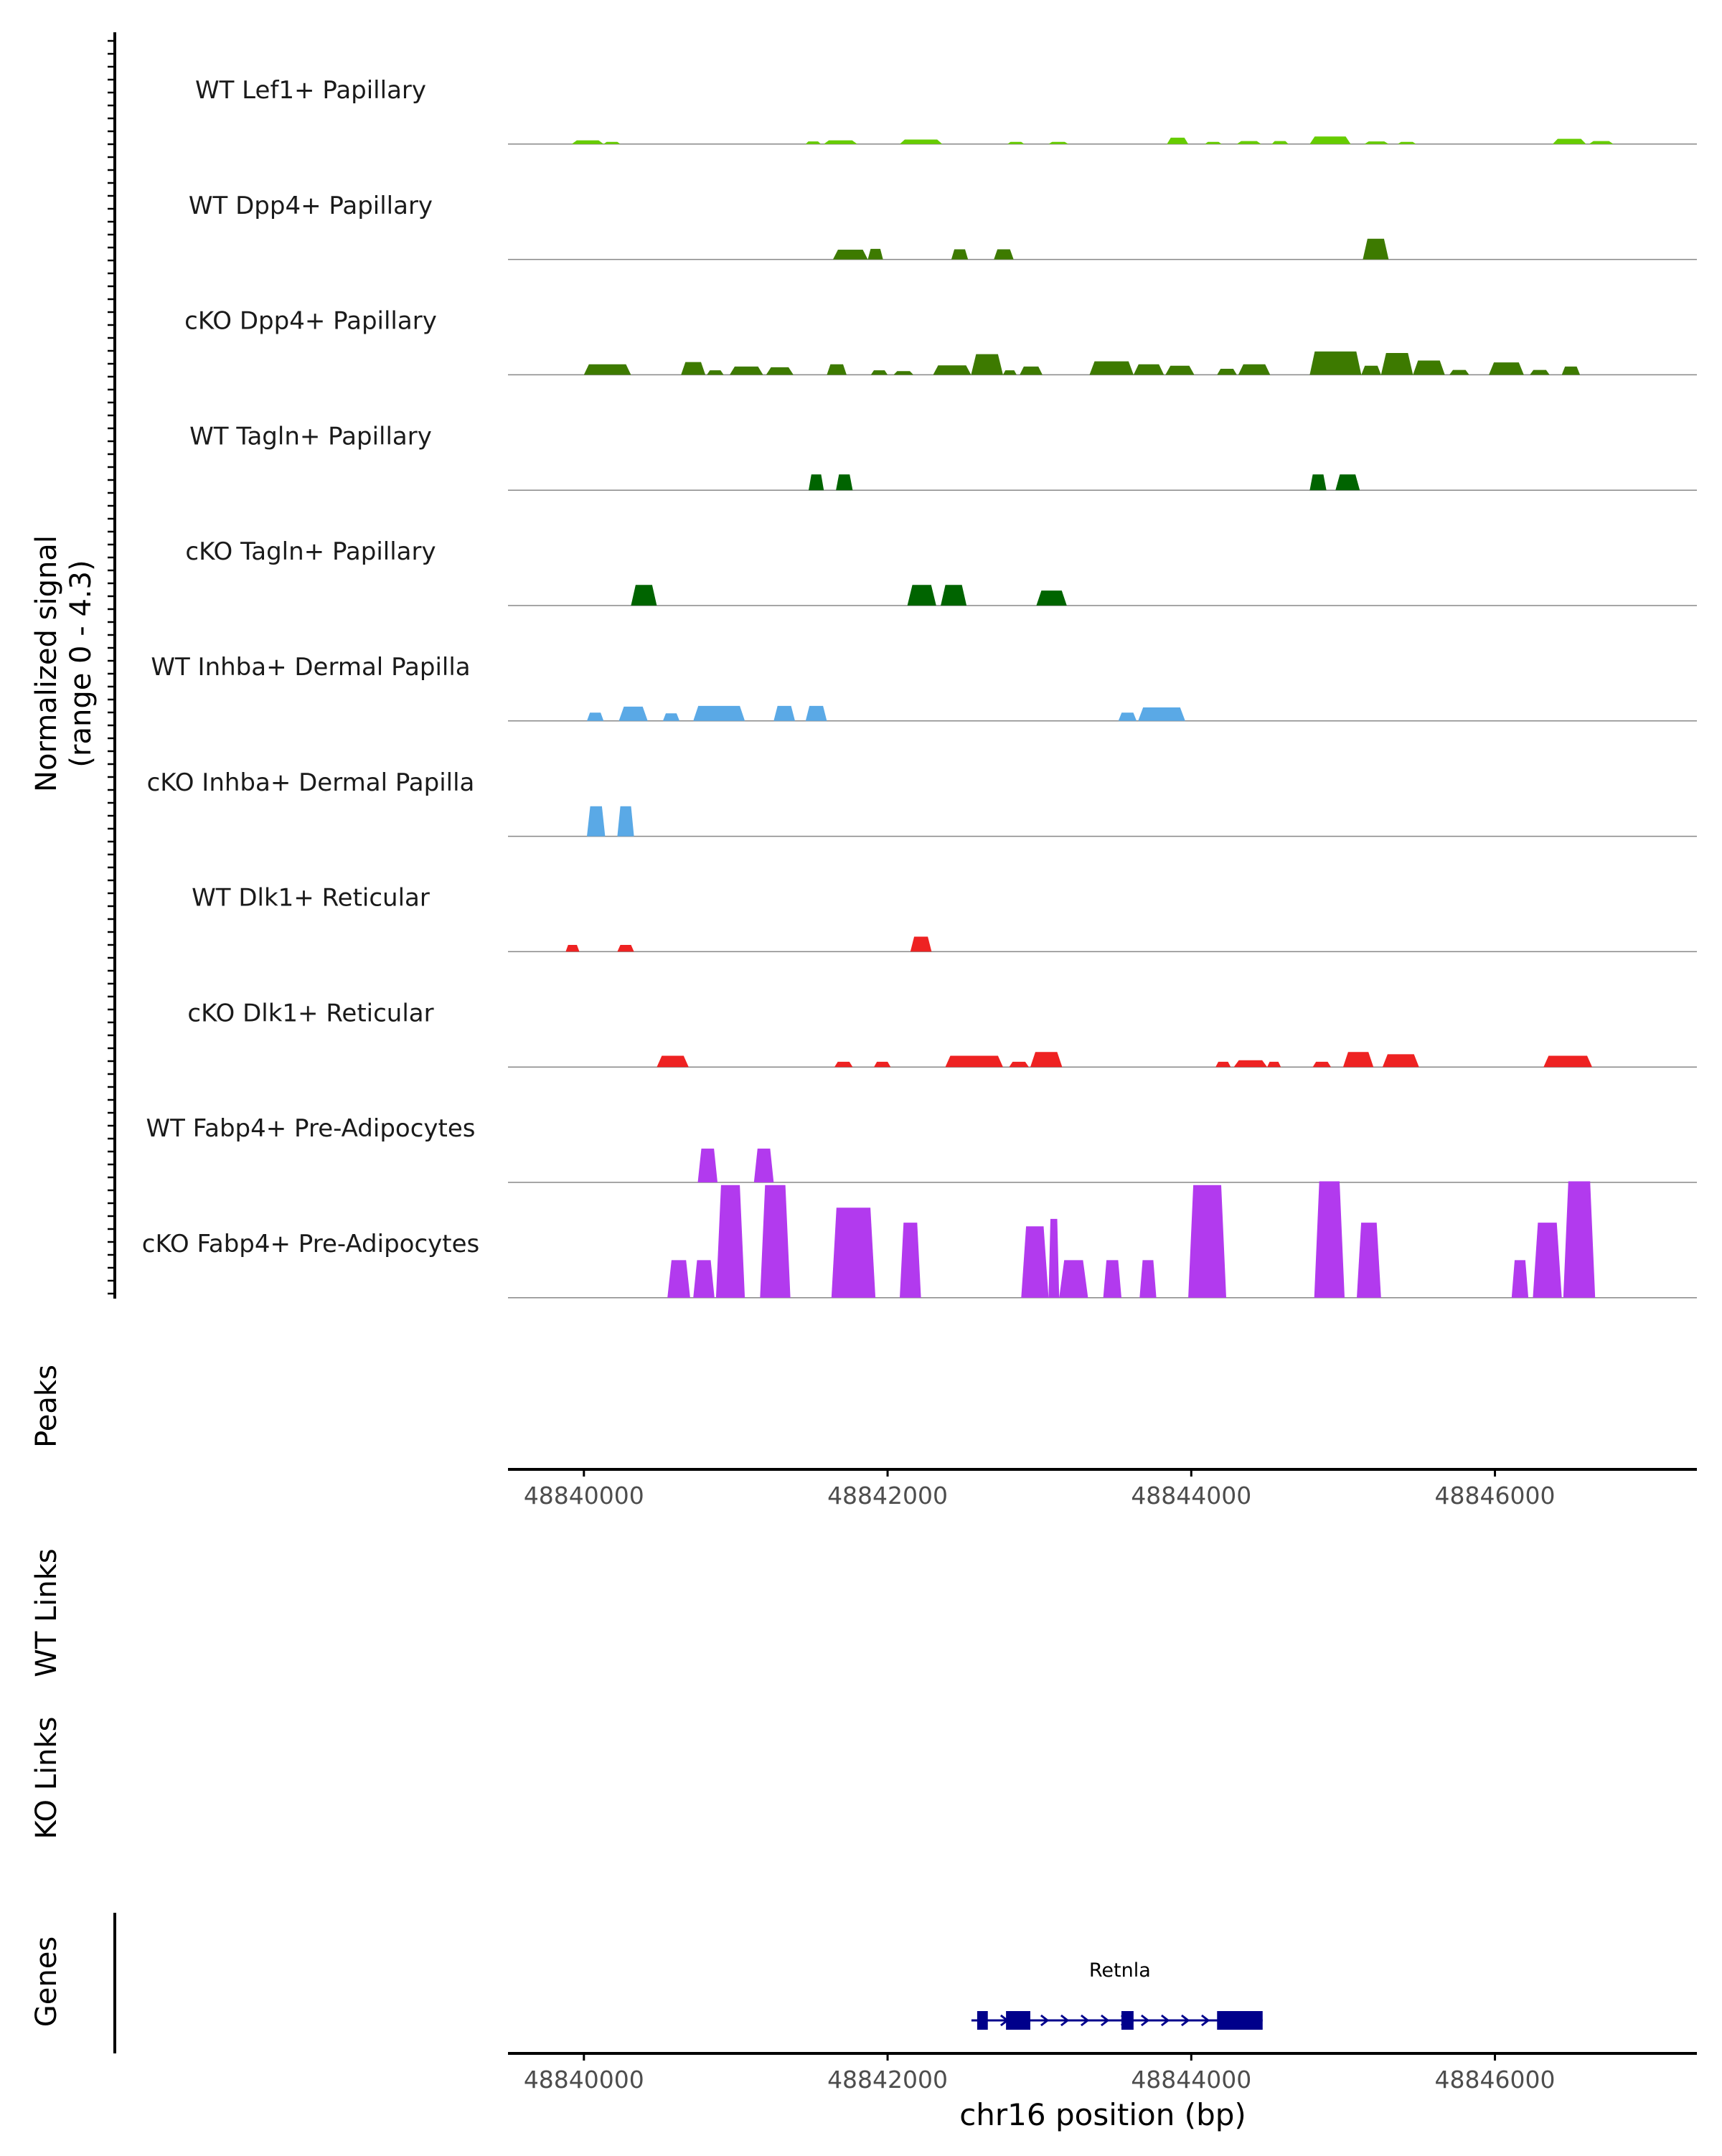 Image resolution: width=1722 pixels, height=2156 pixels. Describe the element at coordinates (1117, 1995) in the screenshot. I see `gene-retnla: Retnla` at that location.